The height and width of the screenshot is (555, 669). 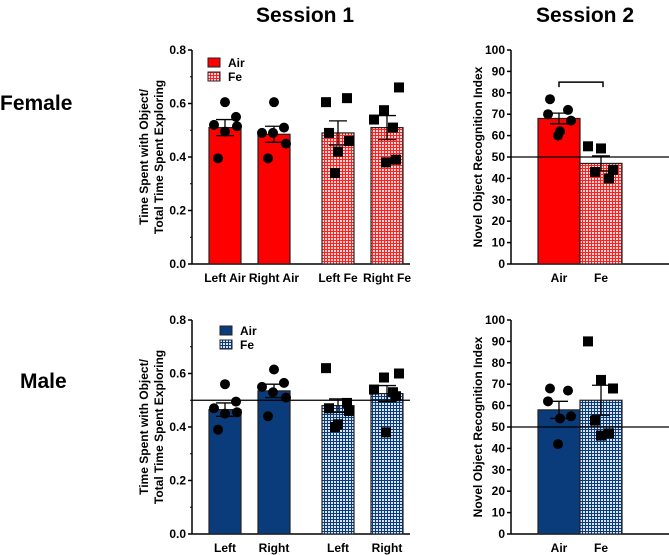 What do you see at coordinates (305, 15) in the screenshot?
I see `session1-title: Session 1` at bounding box center [305, 15].